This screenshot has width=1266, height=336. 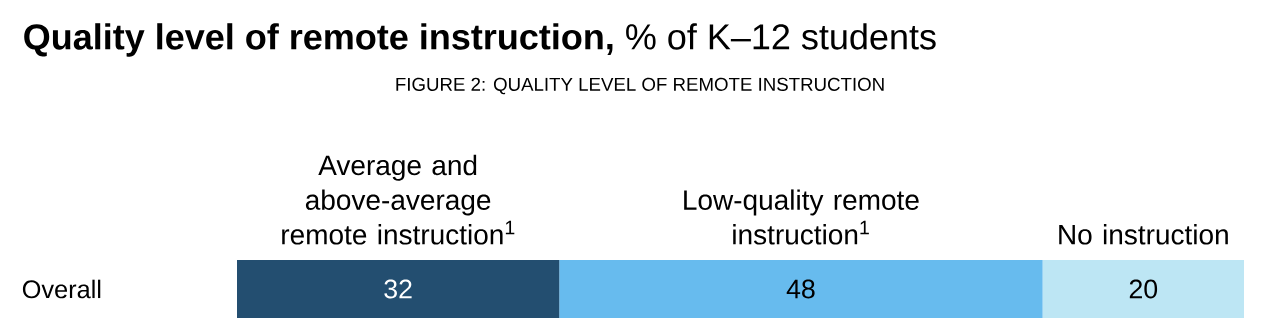 What do you see at coordinates (1143, 289) in the screenshot?
I see `data-label: 20` at bounding box center [1143, 289].